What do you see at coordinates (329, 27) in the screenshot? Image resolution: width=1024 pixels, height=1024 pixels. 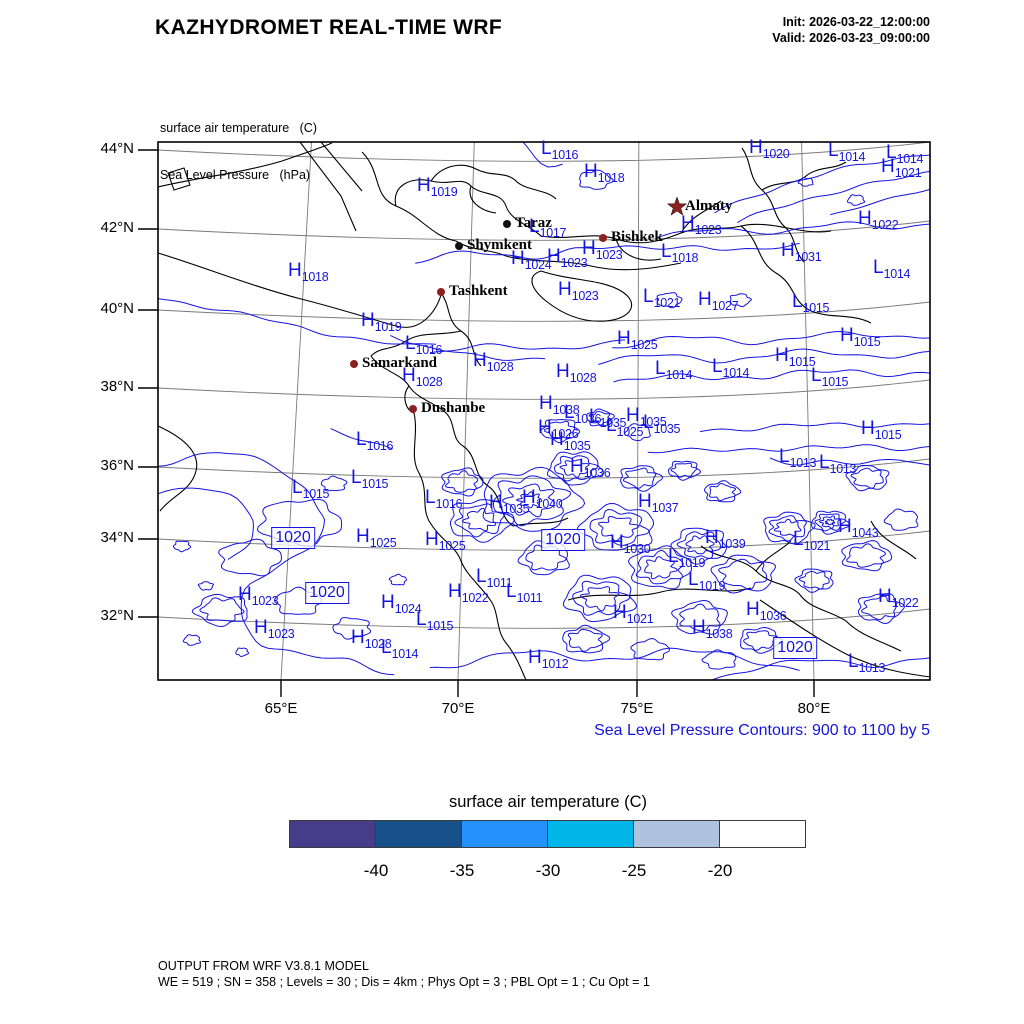 I see `page-title: KAZHYDROMET REAL-TIME WRF` at bounding box center [329, 27].